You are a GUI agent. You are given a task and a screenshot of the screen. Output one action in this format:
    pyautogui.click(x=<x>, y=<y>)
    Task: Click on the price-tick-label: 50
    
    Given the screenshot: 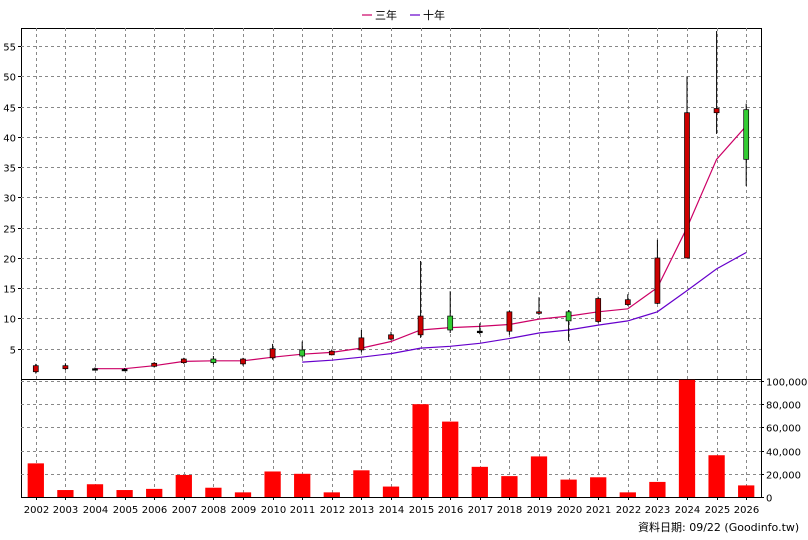 What is the action you would take?
    pyautogui.click(x=9, y=78)
    